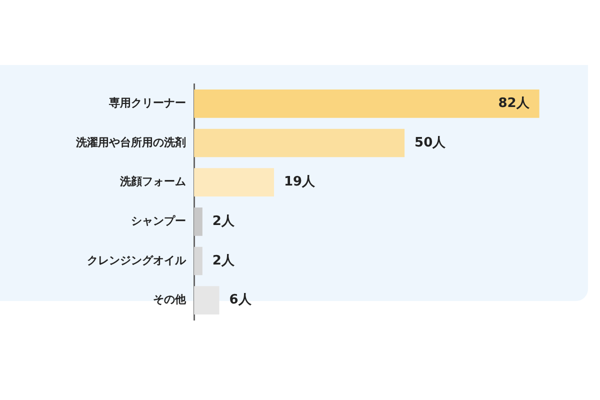  What do you see at coordinates (158, 221) in the screenshot?
I see `y-tick-label: シャンプー` at bounding box center [158, 221].